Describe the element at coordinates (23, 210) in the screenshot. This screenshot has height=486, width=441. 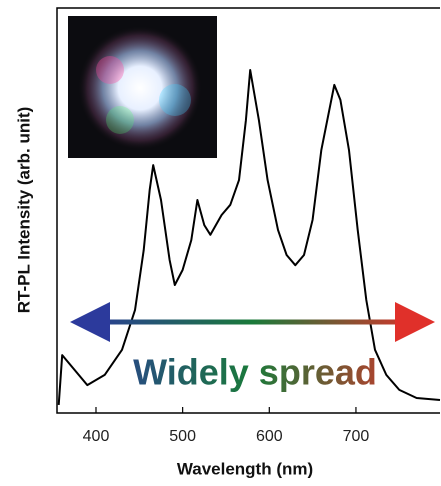
I see `y-axis-label: RT-PL Intensity (arb. unit)` at that location.